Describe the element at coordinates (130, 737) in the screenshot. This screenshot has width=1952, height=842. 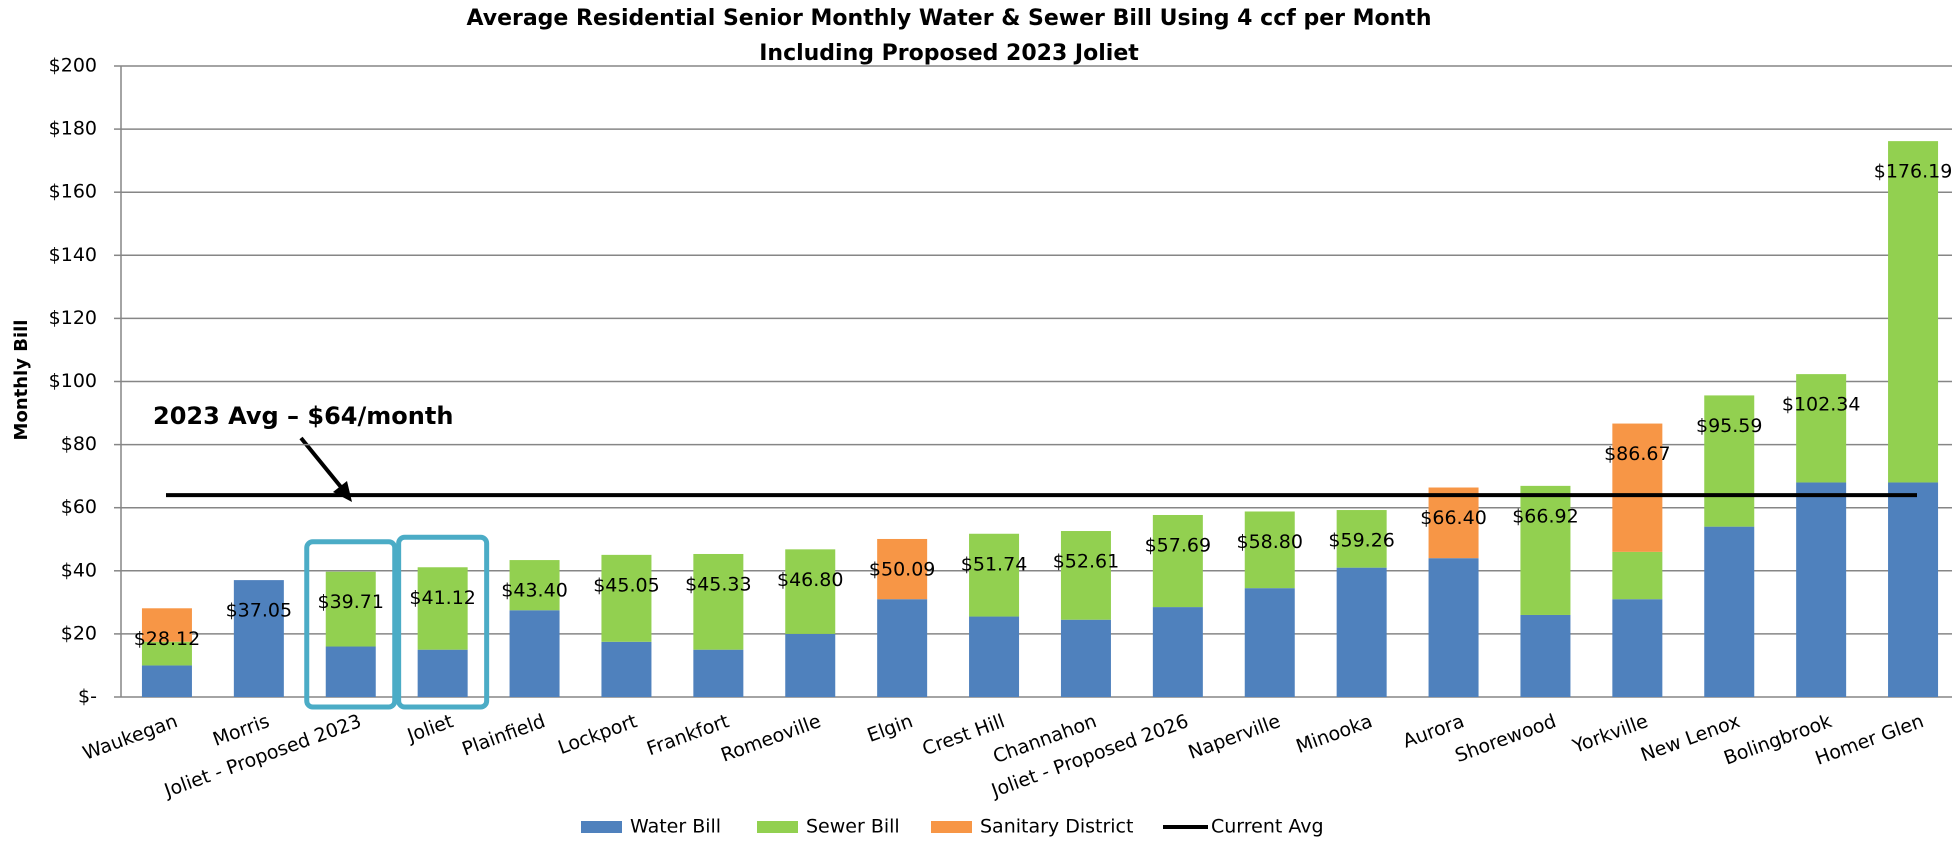
I see `x-tick-label: Waukegan` at that location.